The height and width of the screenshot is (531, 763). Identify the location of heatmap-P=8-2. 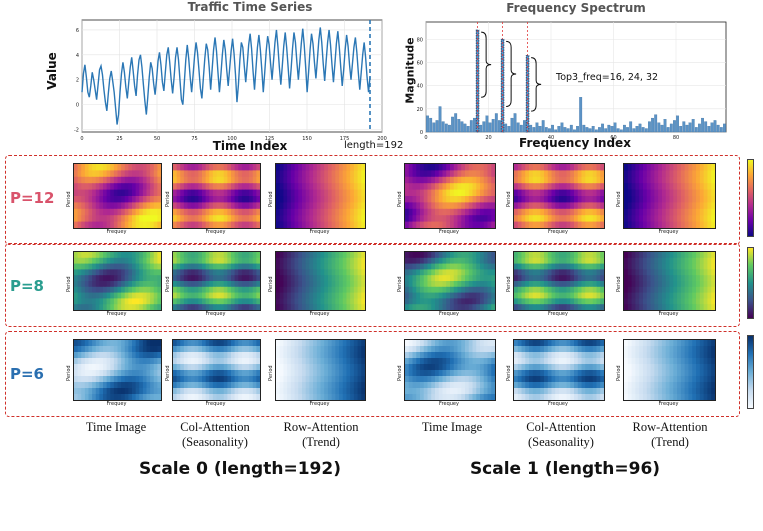
(320, 281).